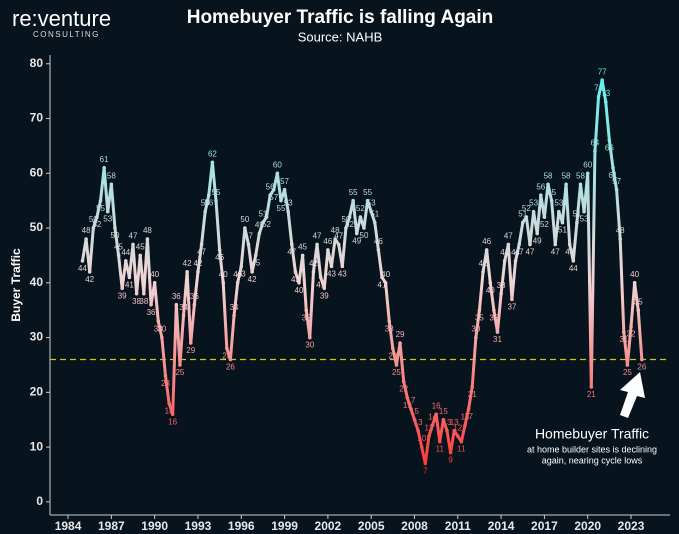 The width and height of the screenshot is (679, 534). I want to click on data-label: 41, so click(382, 284).